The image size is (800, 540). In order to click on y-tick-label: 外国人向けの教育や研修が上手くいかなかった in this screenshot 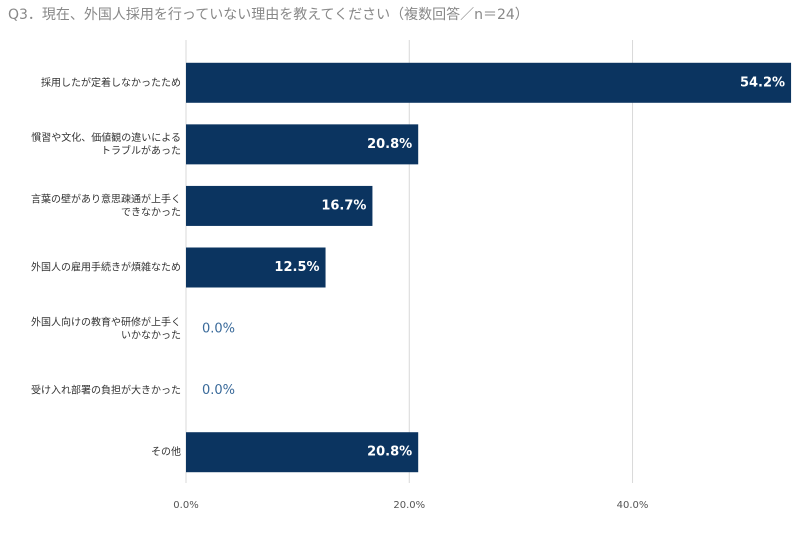, I will do `click(106, 329)`.